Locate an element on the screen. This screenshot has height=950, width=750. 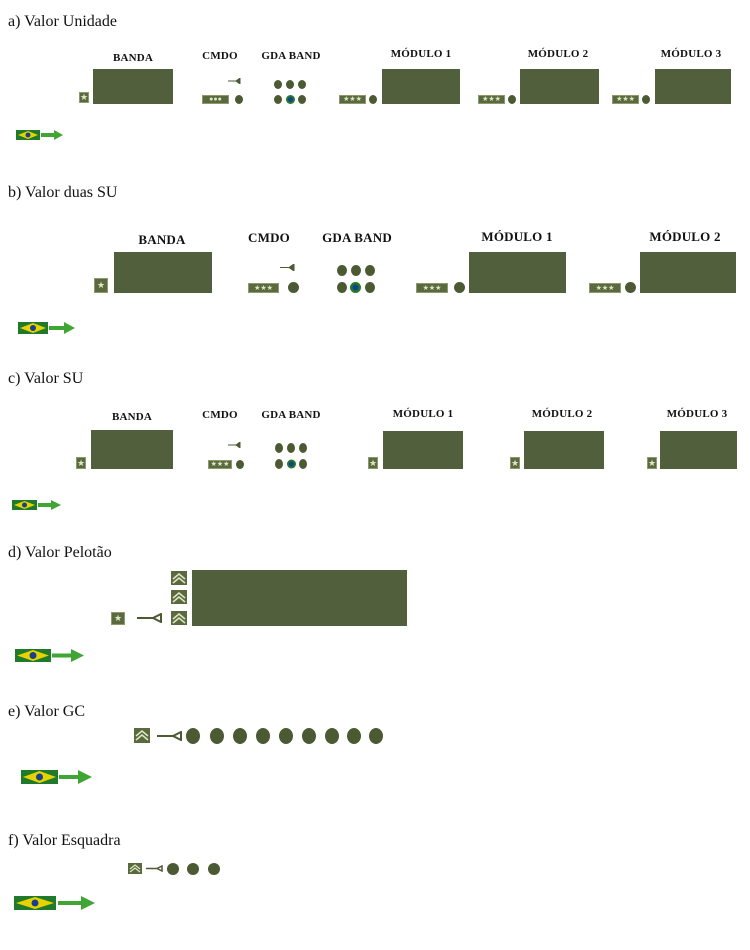
section-title-a: a) Valor Unidade is located at coordinates (62, 21).